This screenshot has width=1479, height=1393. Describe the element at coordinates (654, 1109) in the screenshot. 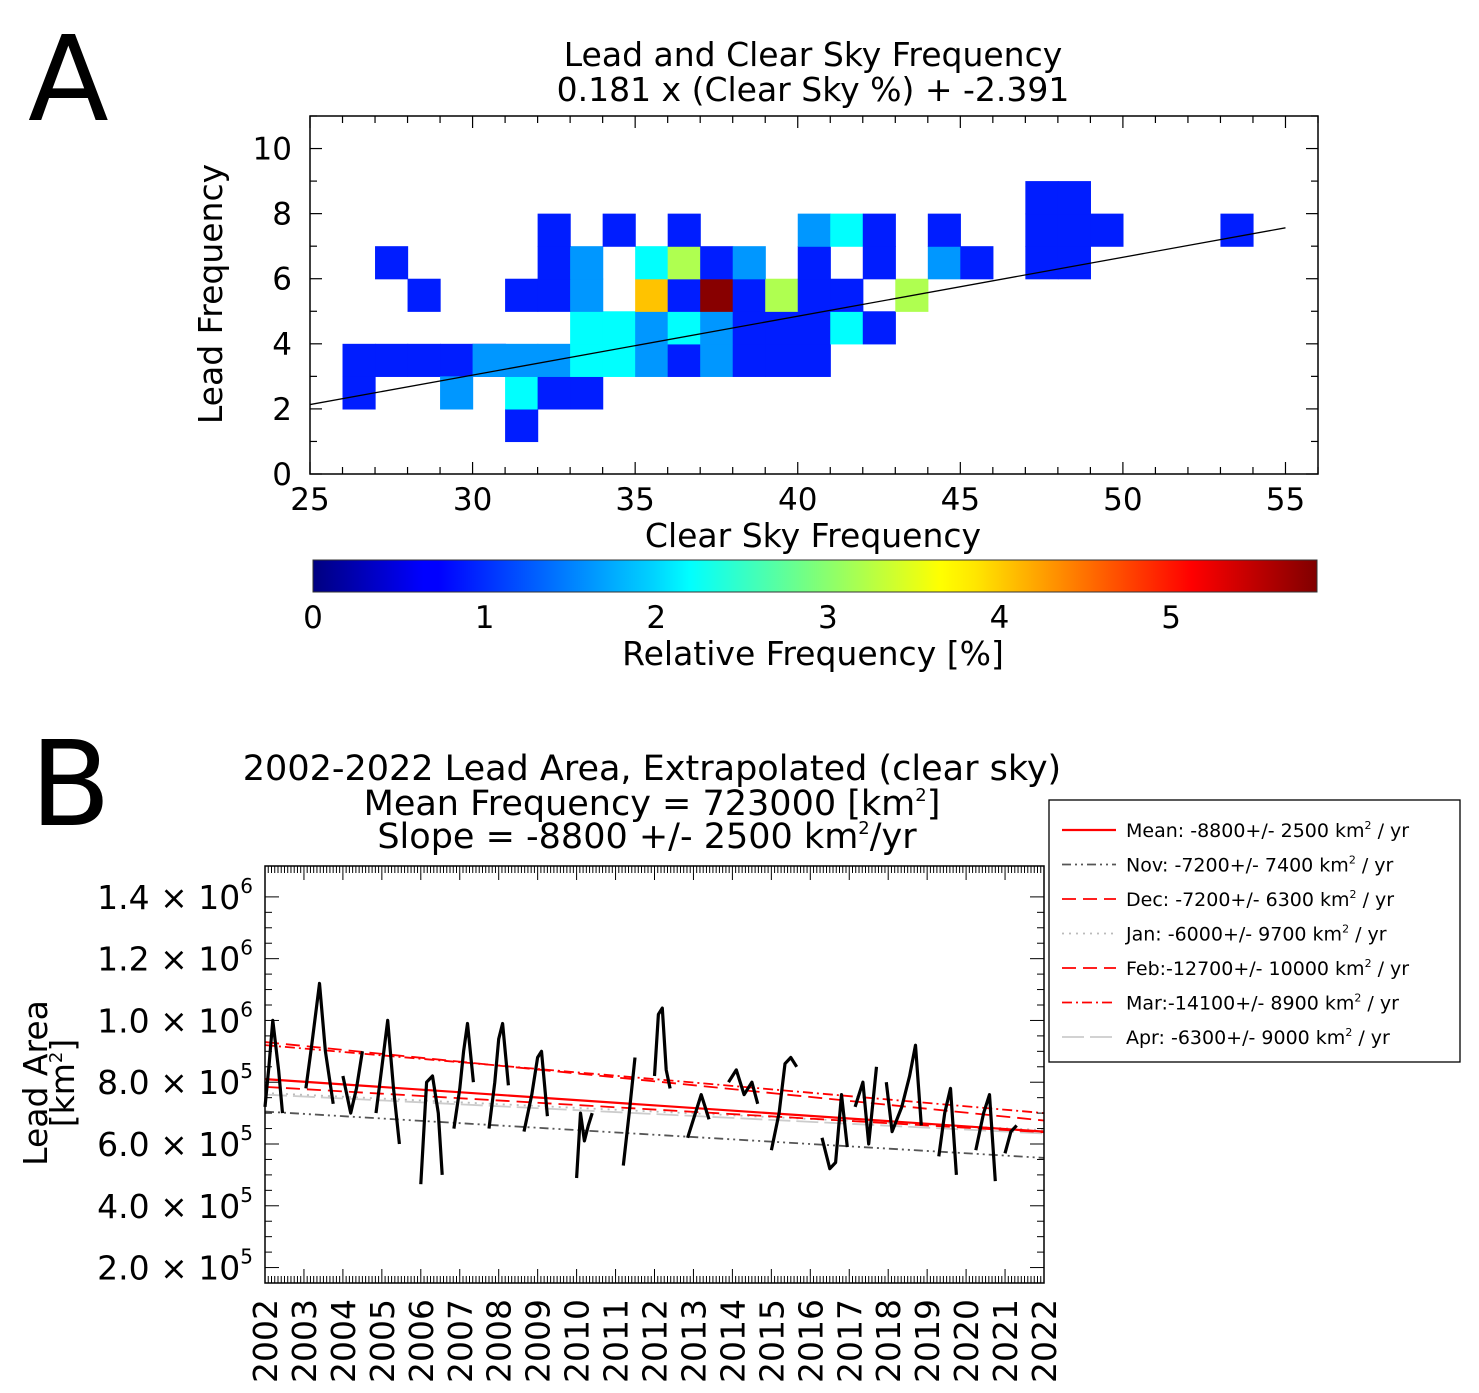

I see `trend-line-dec` at that location.